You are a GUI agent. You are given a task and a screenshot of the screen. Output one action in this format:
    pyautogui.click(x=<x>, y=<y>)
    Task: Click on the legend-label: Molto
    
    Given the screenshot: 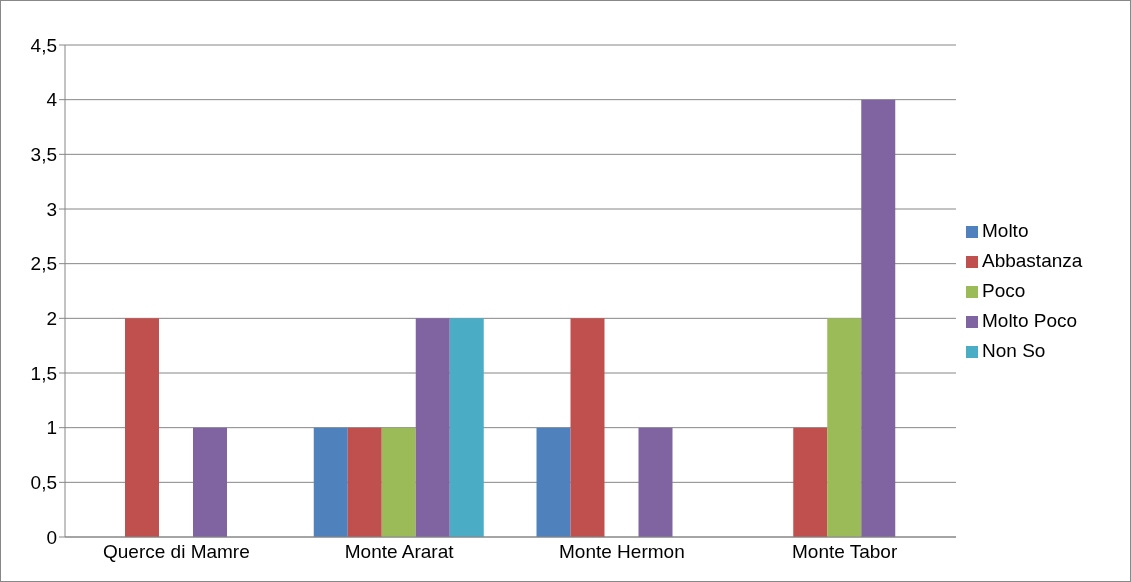 What is the action you would take?
    pyautogui.click(x=1005, y=230)
    